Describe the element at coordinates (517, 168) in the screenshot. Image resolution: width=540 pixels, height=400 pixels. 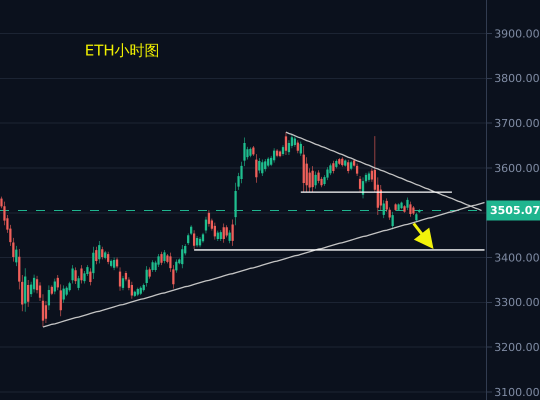
I see `y-tick-label: 3600.00` at that location.